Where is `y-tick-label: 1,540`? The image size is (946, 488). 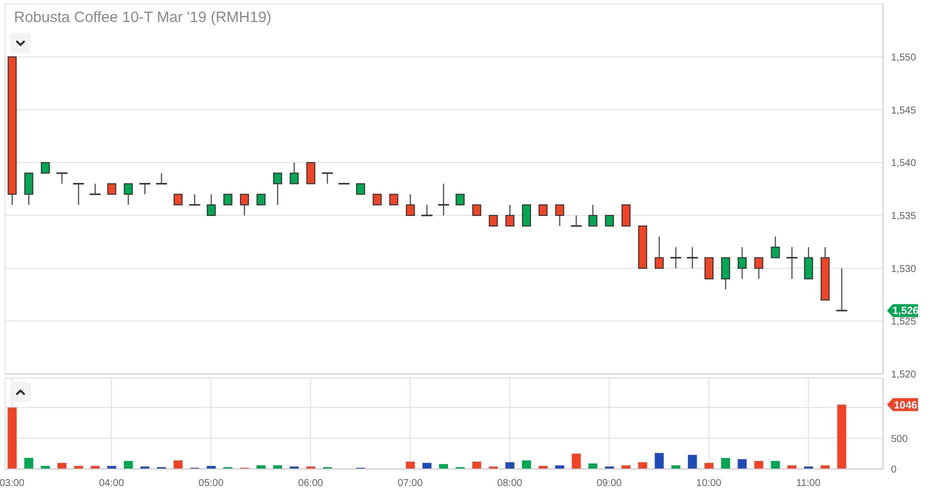 y-tick-label: 1,540 is located at coordinates (903, 164).